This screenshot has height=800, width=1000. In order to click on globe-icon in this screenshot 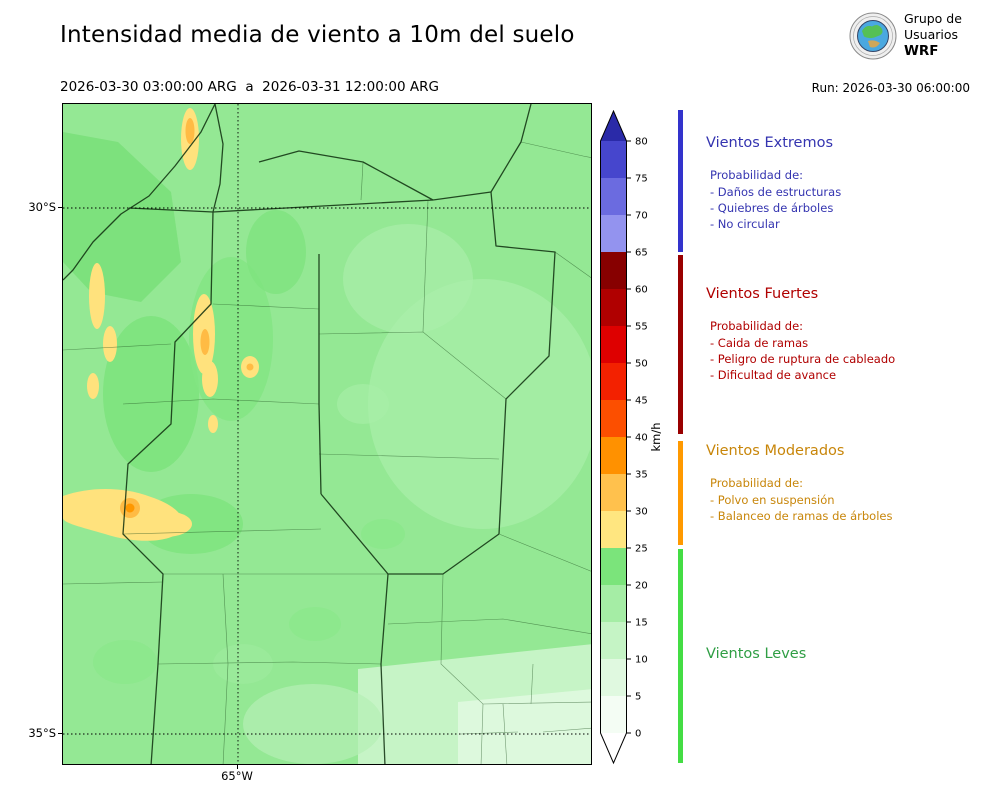, I will do `click(873, 36)`.